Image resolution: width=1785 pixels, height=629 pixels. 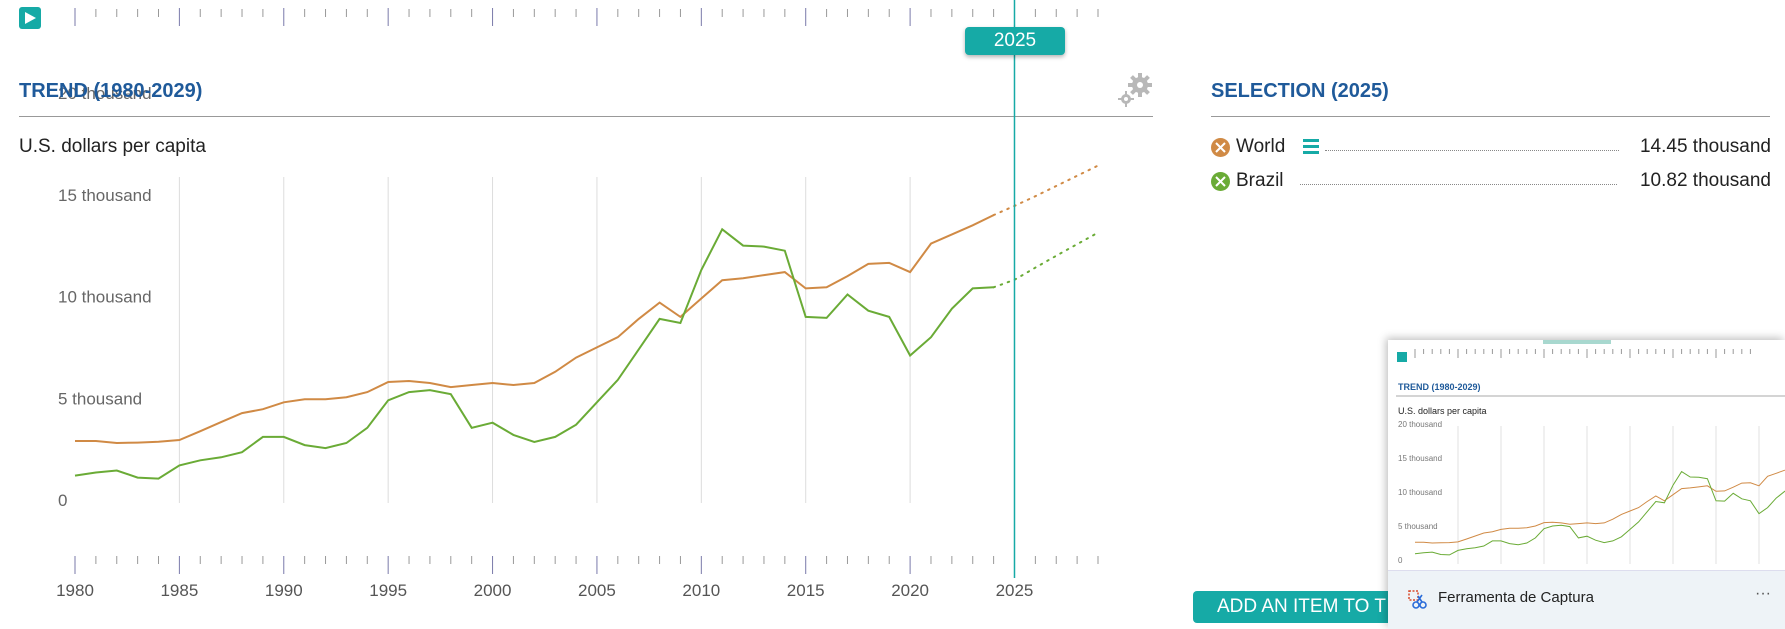 I want to click on thumb-y-label: 15 thousand, so click(x=1420, y=458).